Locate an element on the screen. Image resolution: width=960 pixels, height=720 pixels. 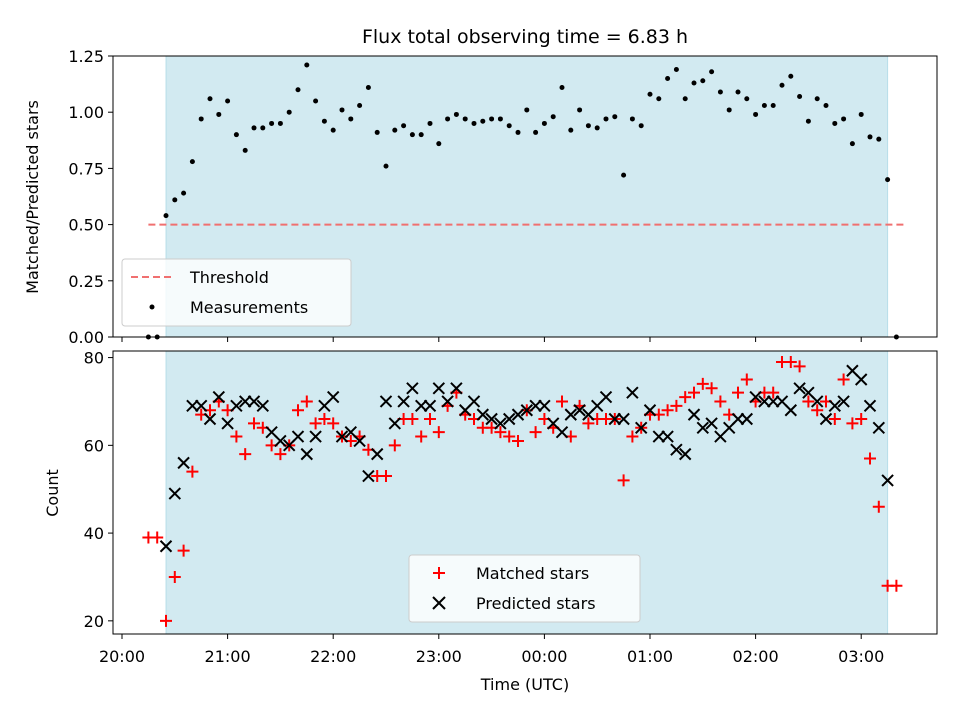
top-legend-box is located at coordinates (236, 292).